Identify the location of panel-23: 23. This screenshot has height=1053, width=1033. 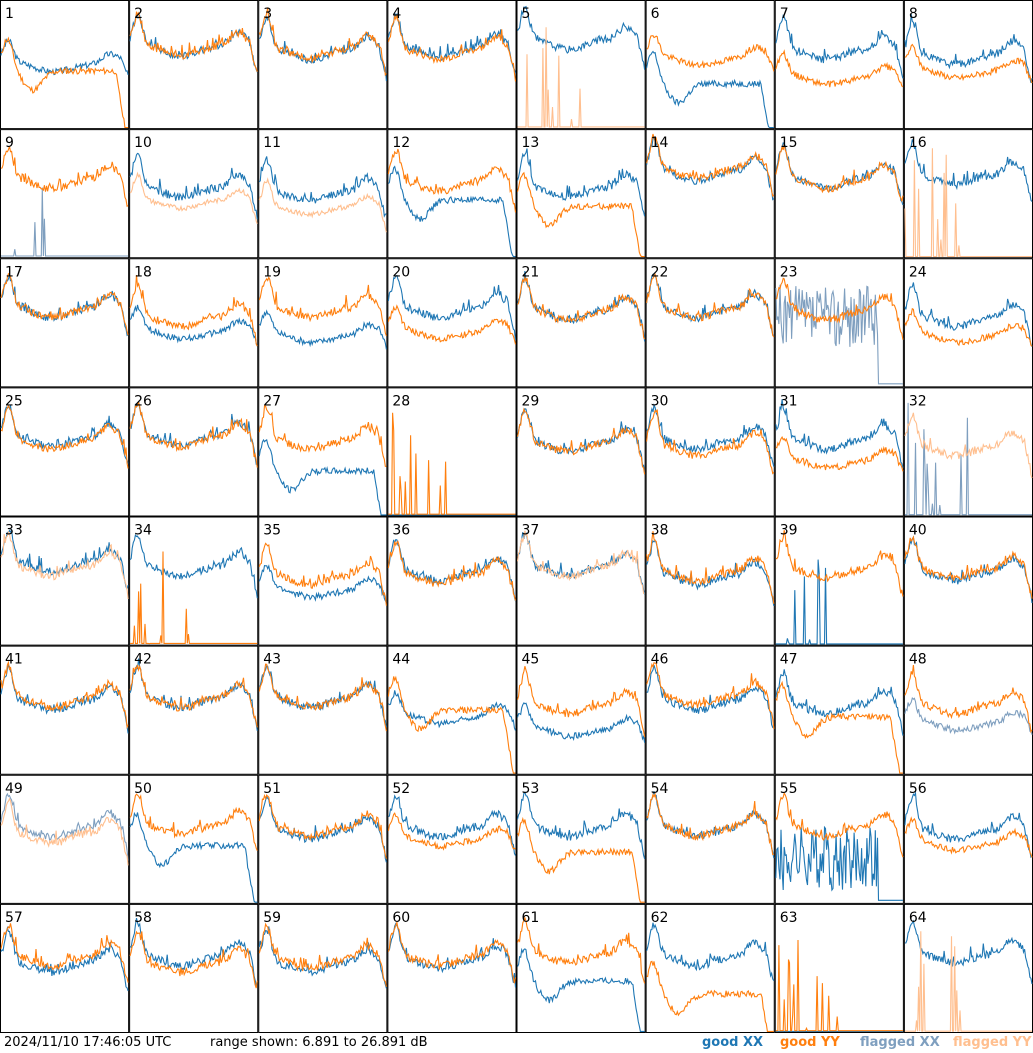
(839, 323).